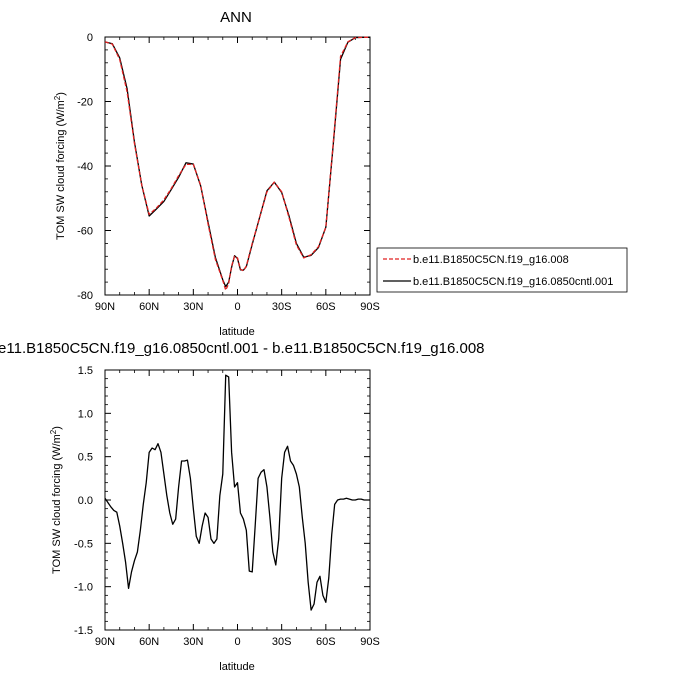  I want to click on y-tick-label: -60, so click(85, 232).